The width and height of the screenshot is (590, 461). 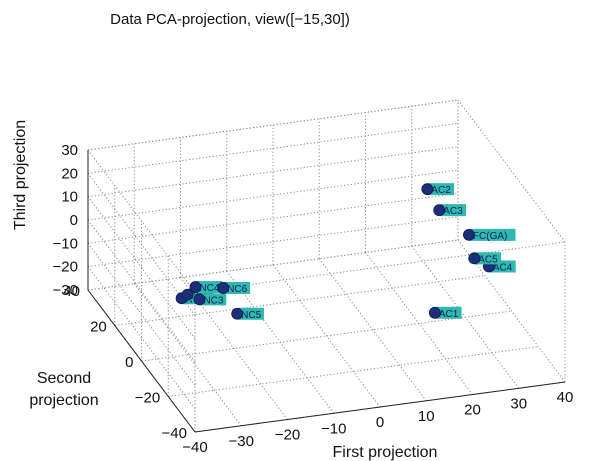 I want to click on point-label: AC4, so click(x=503, y=268).